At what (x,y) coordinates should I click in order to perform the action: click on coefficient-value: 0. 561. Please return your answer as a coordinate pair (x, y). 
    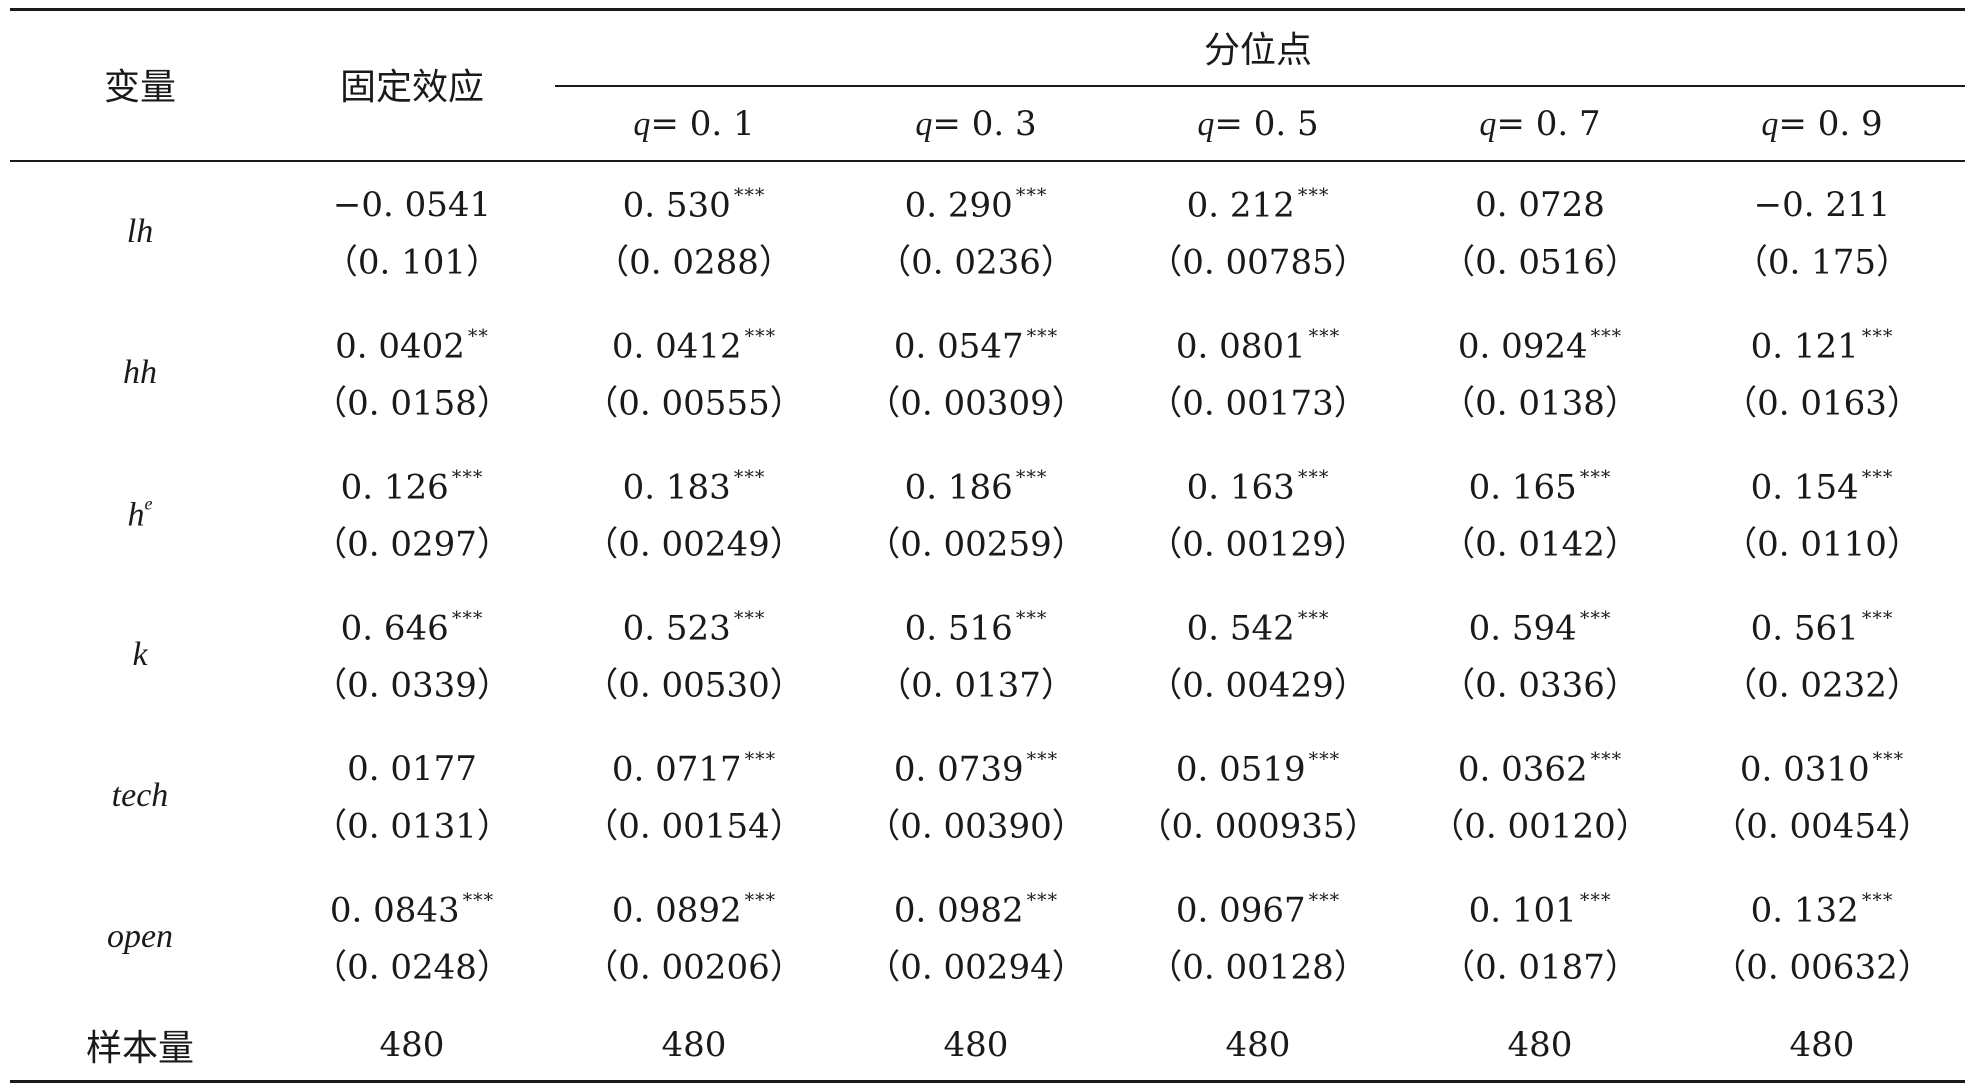
    Looking at the image, I should click on (1804, 628).